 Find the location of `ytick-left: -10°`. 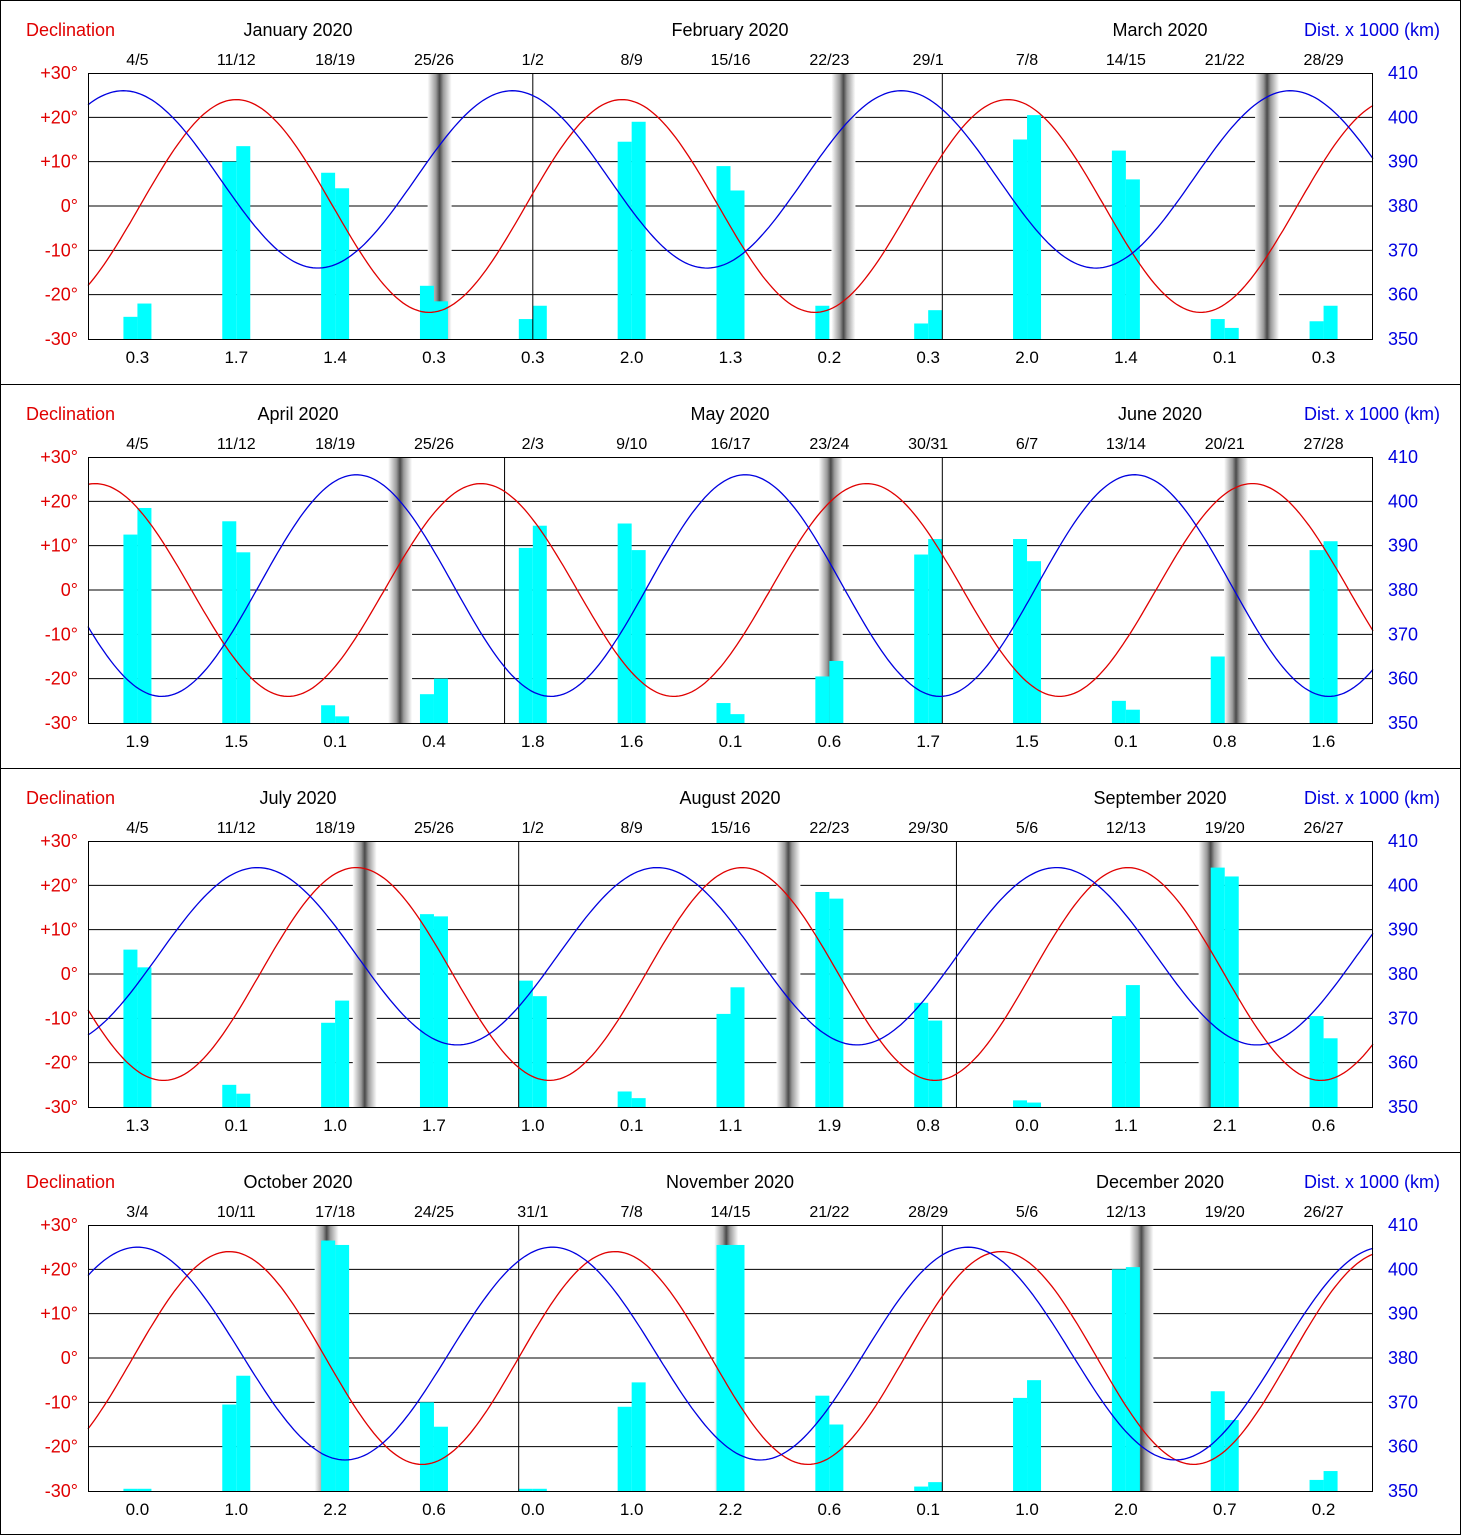

ytick-left: -10° is located at coordinates (61, 1402).